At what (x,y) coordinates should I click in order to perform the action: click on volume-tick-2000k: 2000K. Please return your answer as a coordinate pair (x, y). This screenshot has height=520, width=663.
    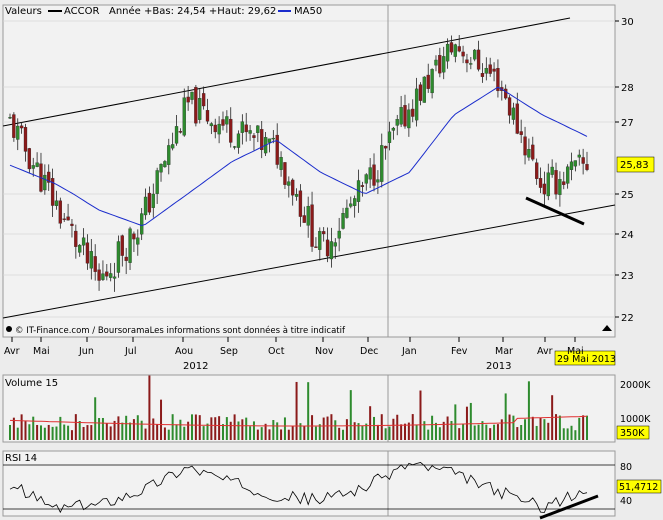
    Looking at the image, I should click on (635, 385).